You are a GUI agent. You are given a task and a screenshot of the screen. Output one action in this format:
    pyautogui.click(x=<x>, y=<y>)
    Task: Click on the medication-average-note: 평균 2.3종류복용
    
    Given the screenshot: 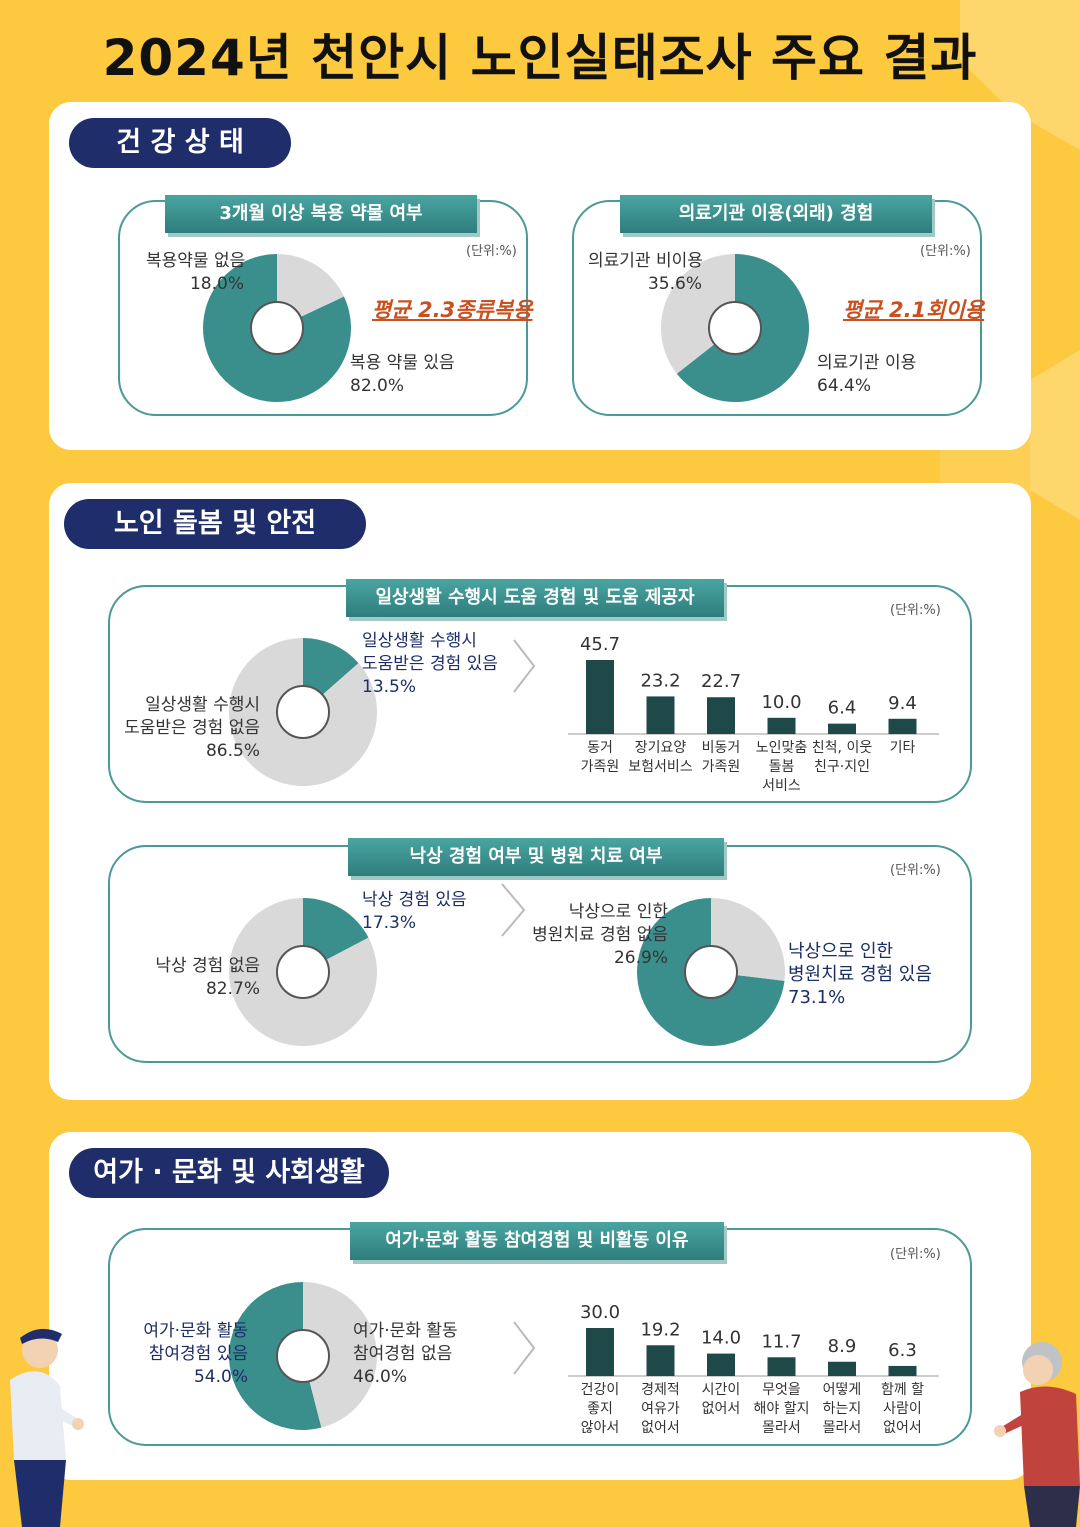 What is the action you would take?
    pyautogui.click(x=452, y=310)
    